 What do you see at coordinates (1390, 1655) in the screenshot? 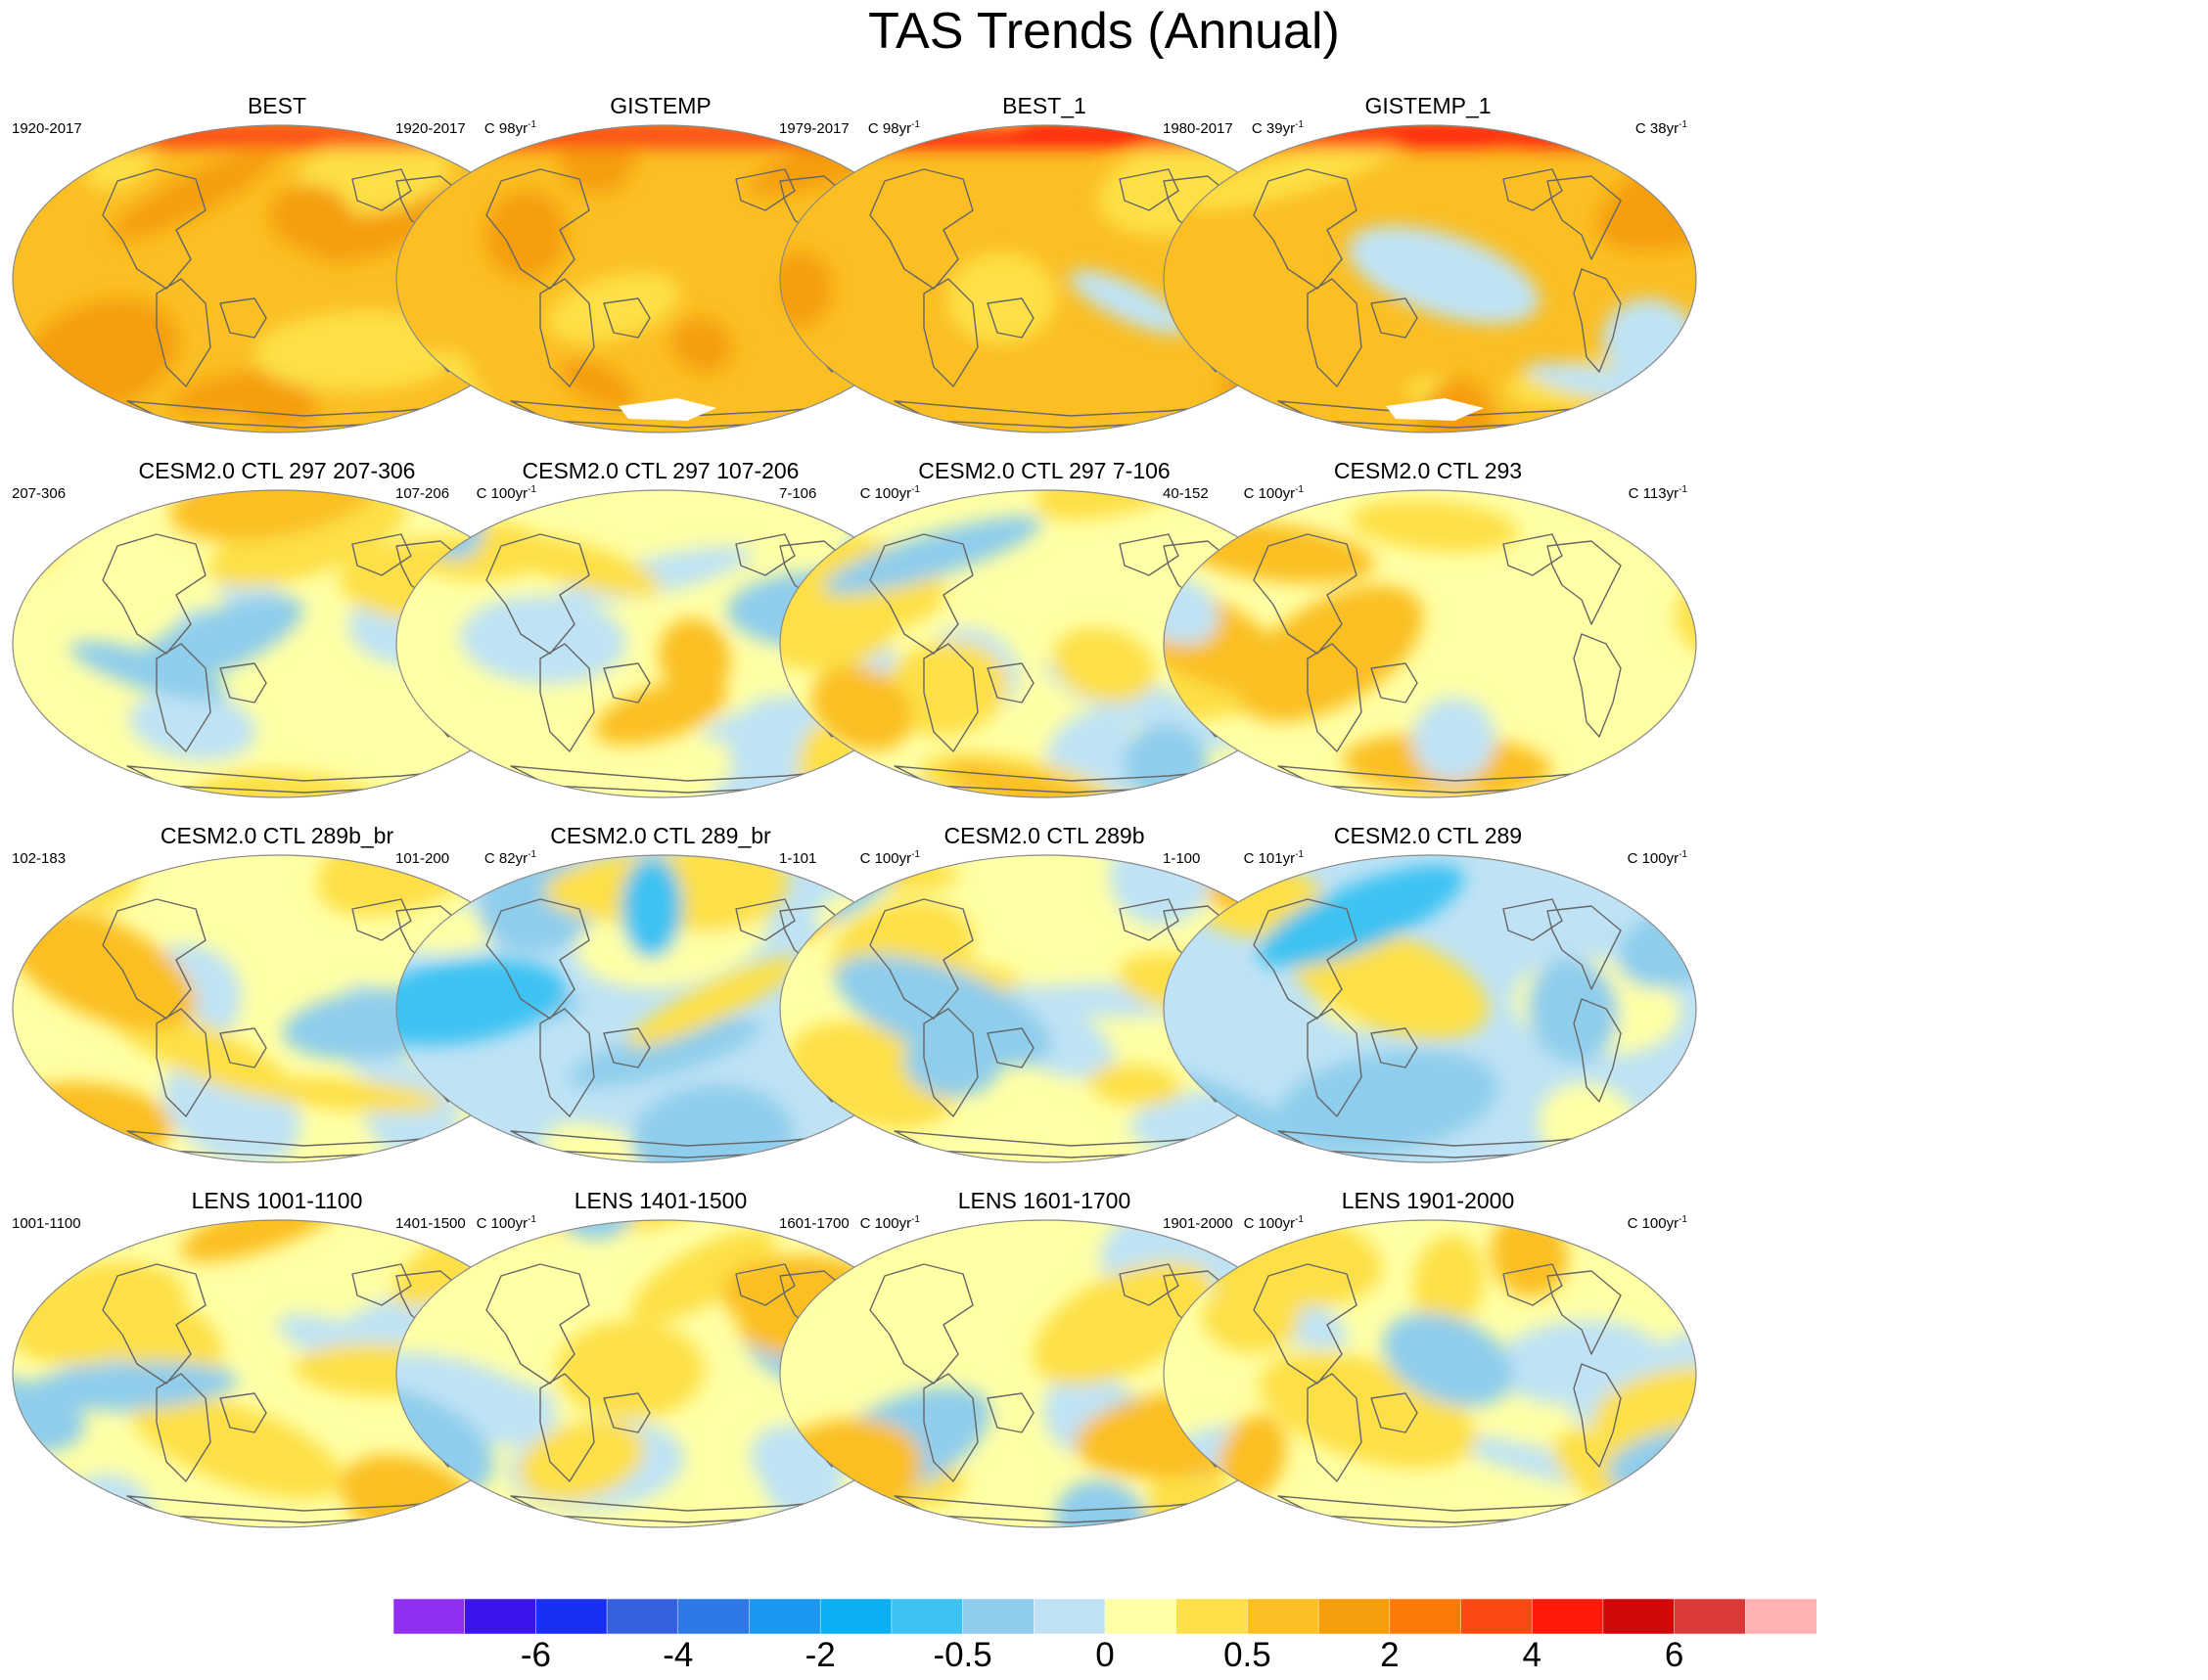
I see `colorbar-tick-label: 2` at bounding box center [1390, 1655].